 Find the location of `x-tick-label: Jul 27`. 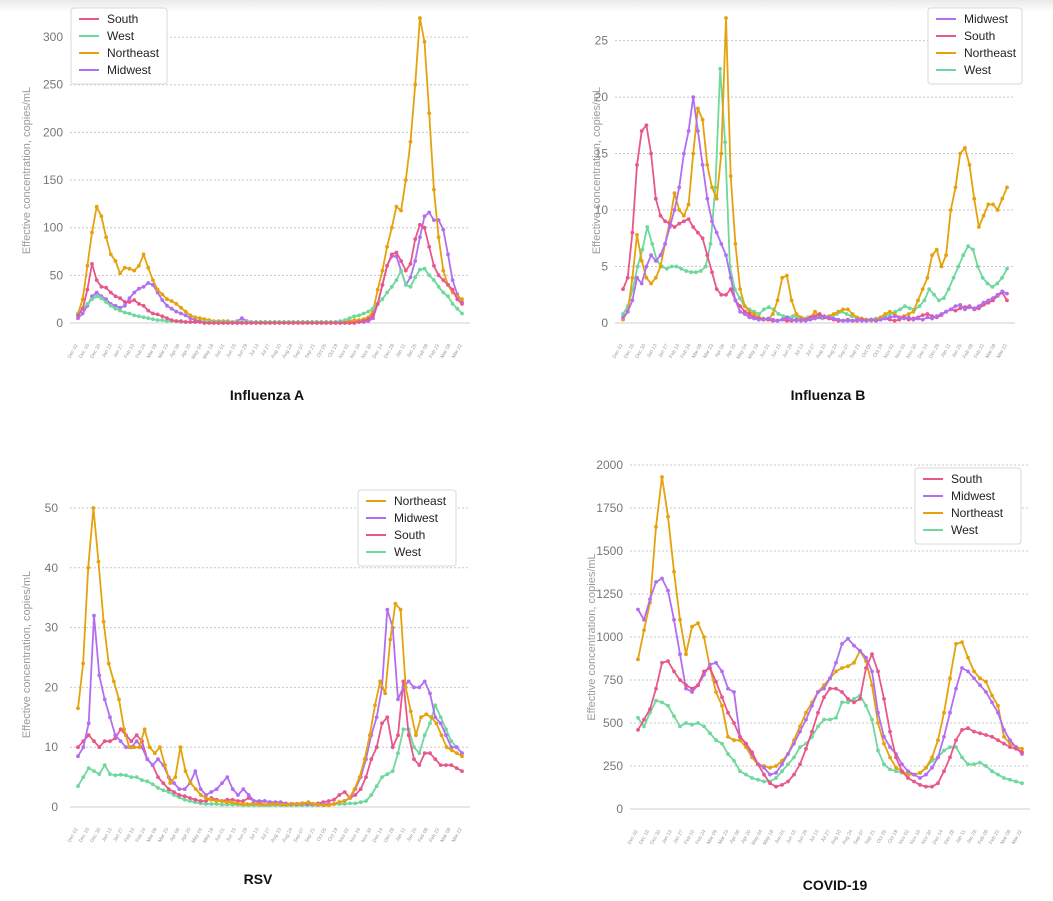

x-tick-label: Jul 27 is located at coordinates (811, 350).